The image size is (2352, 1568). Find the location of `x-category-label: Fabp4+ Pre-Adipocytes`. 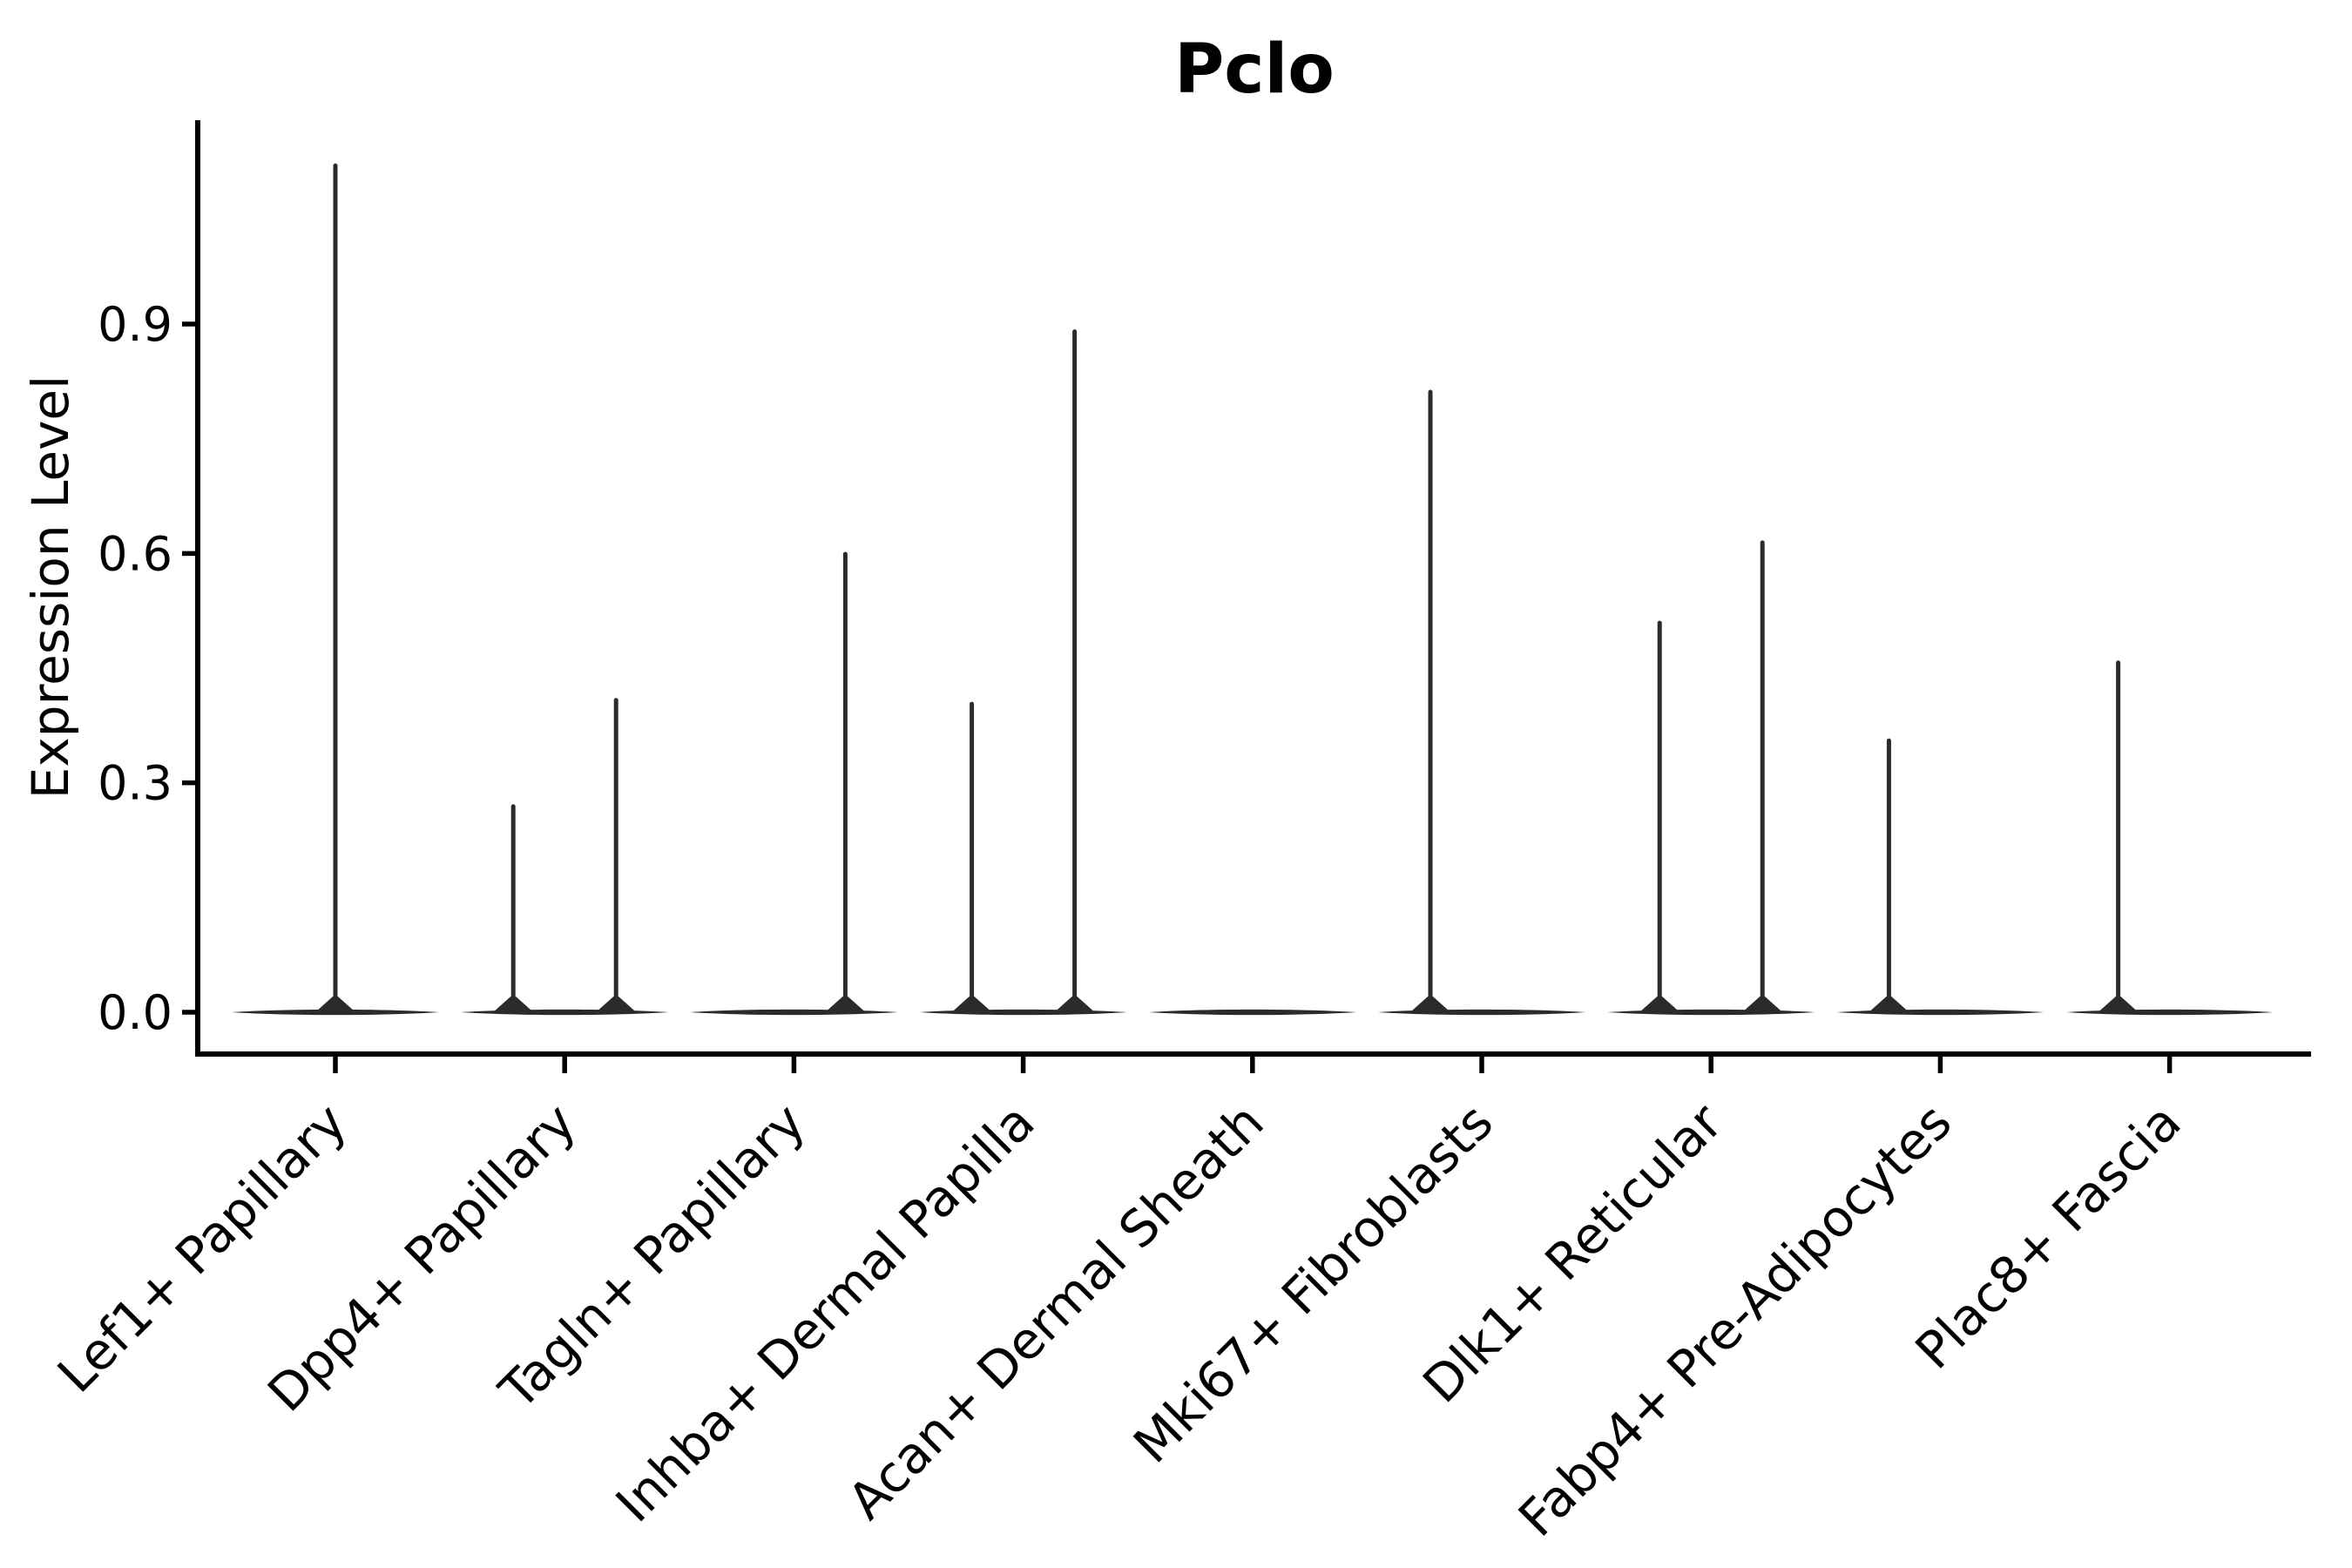

x-category-label: Fabp4+ Pre-Adipocytes is located at coordinates (1735, 1320).